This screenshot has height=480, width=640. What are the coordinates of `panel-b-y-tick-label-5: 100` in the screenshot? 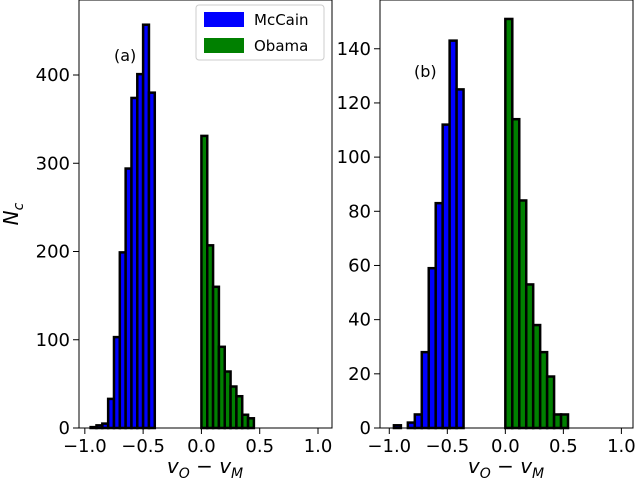 It's located at (354, 157).